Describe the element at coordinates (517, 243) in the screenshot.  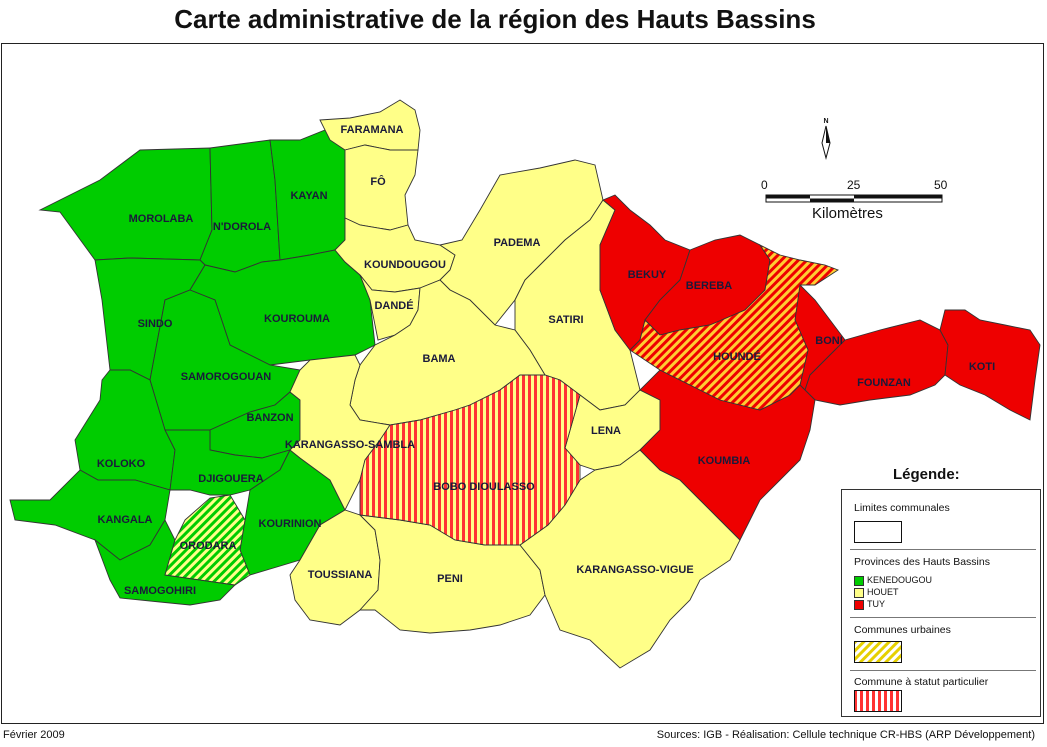
I see `label-padema: PADEMA` at that location.